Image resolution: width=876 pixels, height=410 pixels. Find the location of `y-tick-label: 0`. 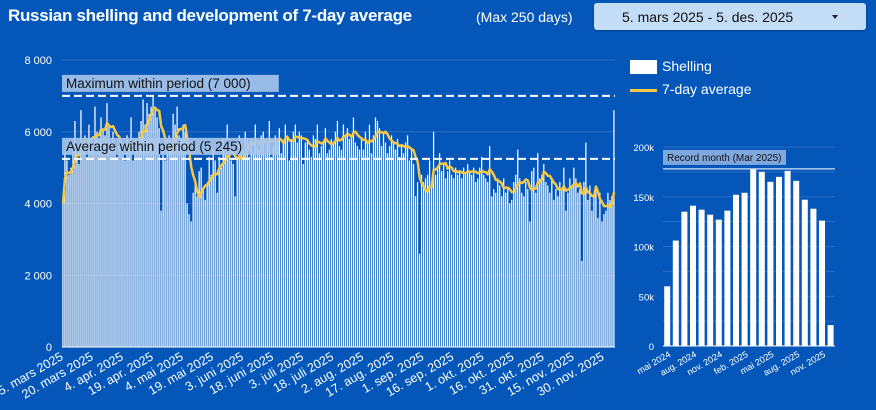

y-tick-label: 0 is located at coordinates (49, 348).